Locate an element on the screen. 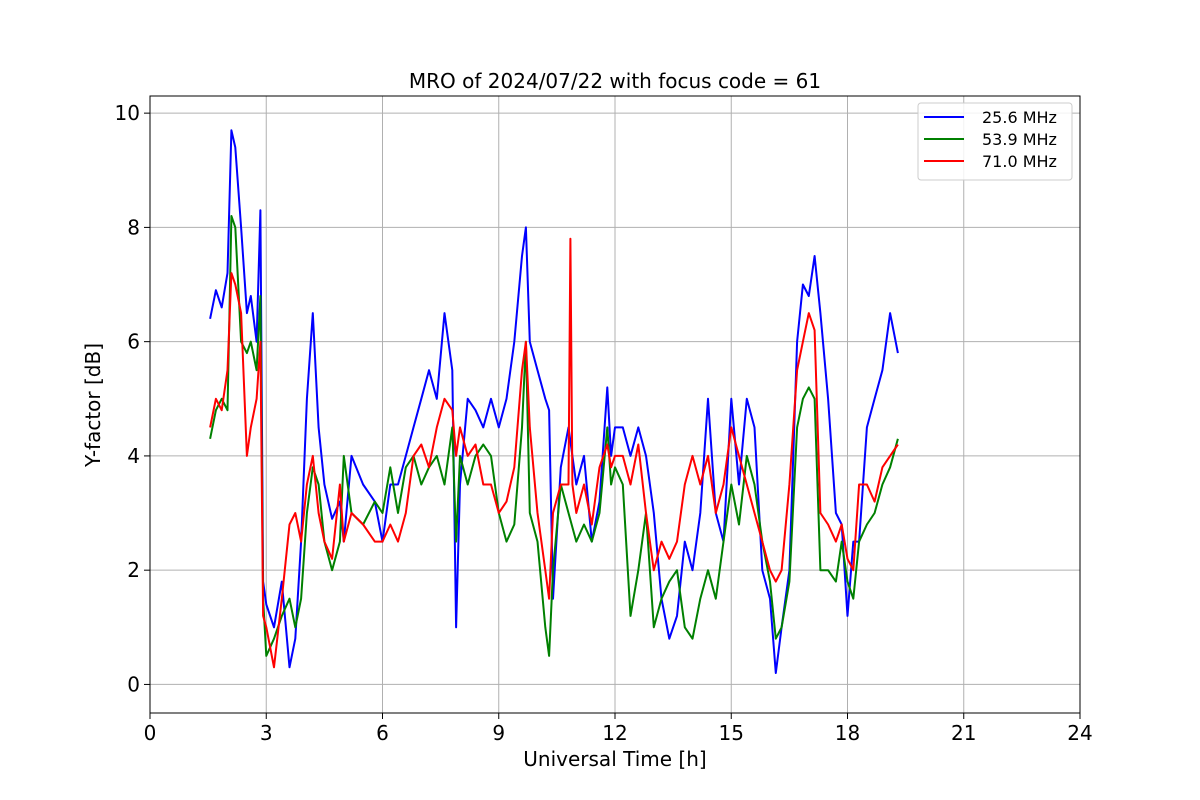 Image resolution: width=1200 pixels, height=800 pixels. y-tick-label: 6 is located at coordinates (133, 342).